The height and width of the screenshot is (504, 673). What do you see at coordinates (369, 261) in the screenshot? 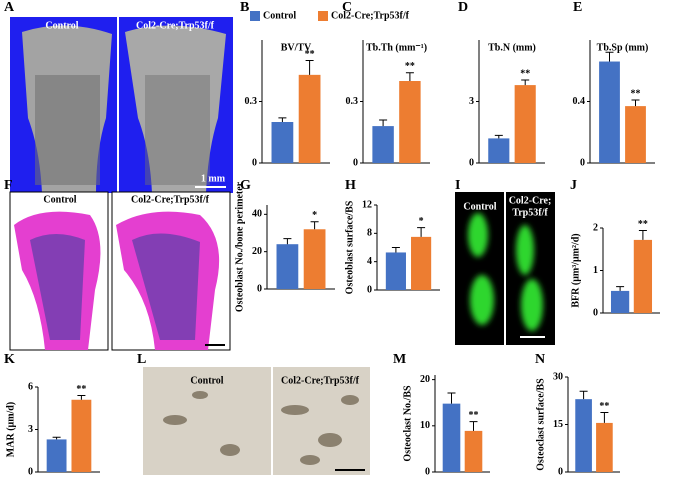
I see `y-tick-label: 4` at bounding box center [369, 261].